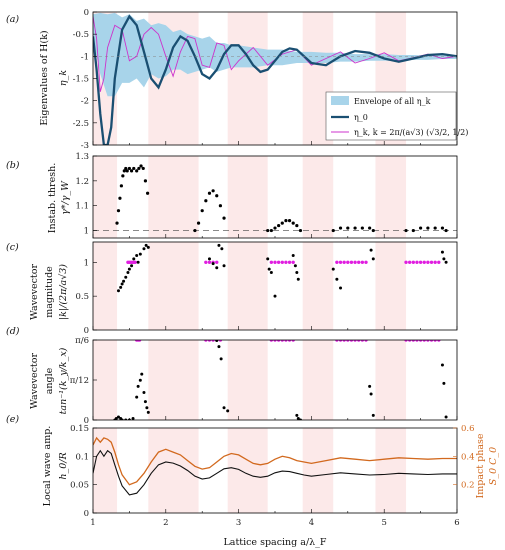 The height and width of the screenshot is (550, 505). Describe the element at coordinates (311, 523) in the screenshot. I see `xtick-label-3: 4` at that location.